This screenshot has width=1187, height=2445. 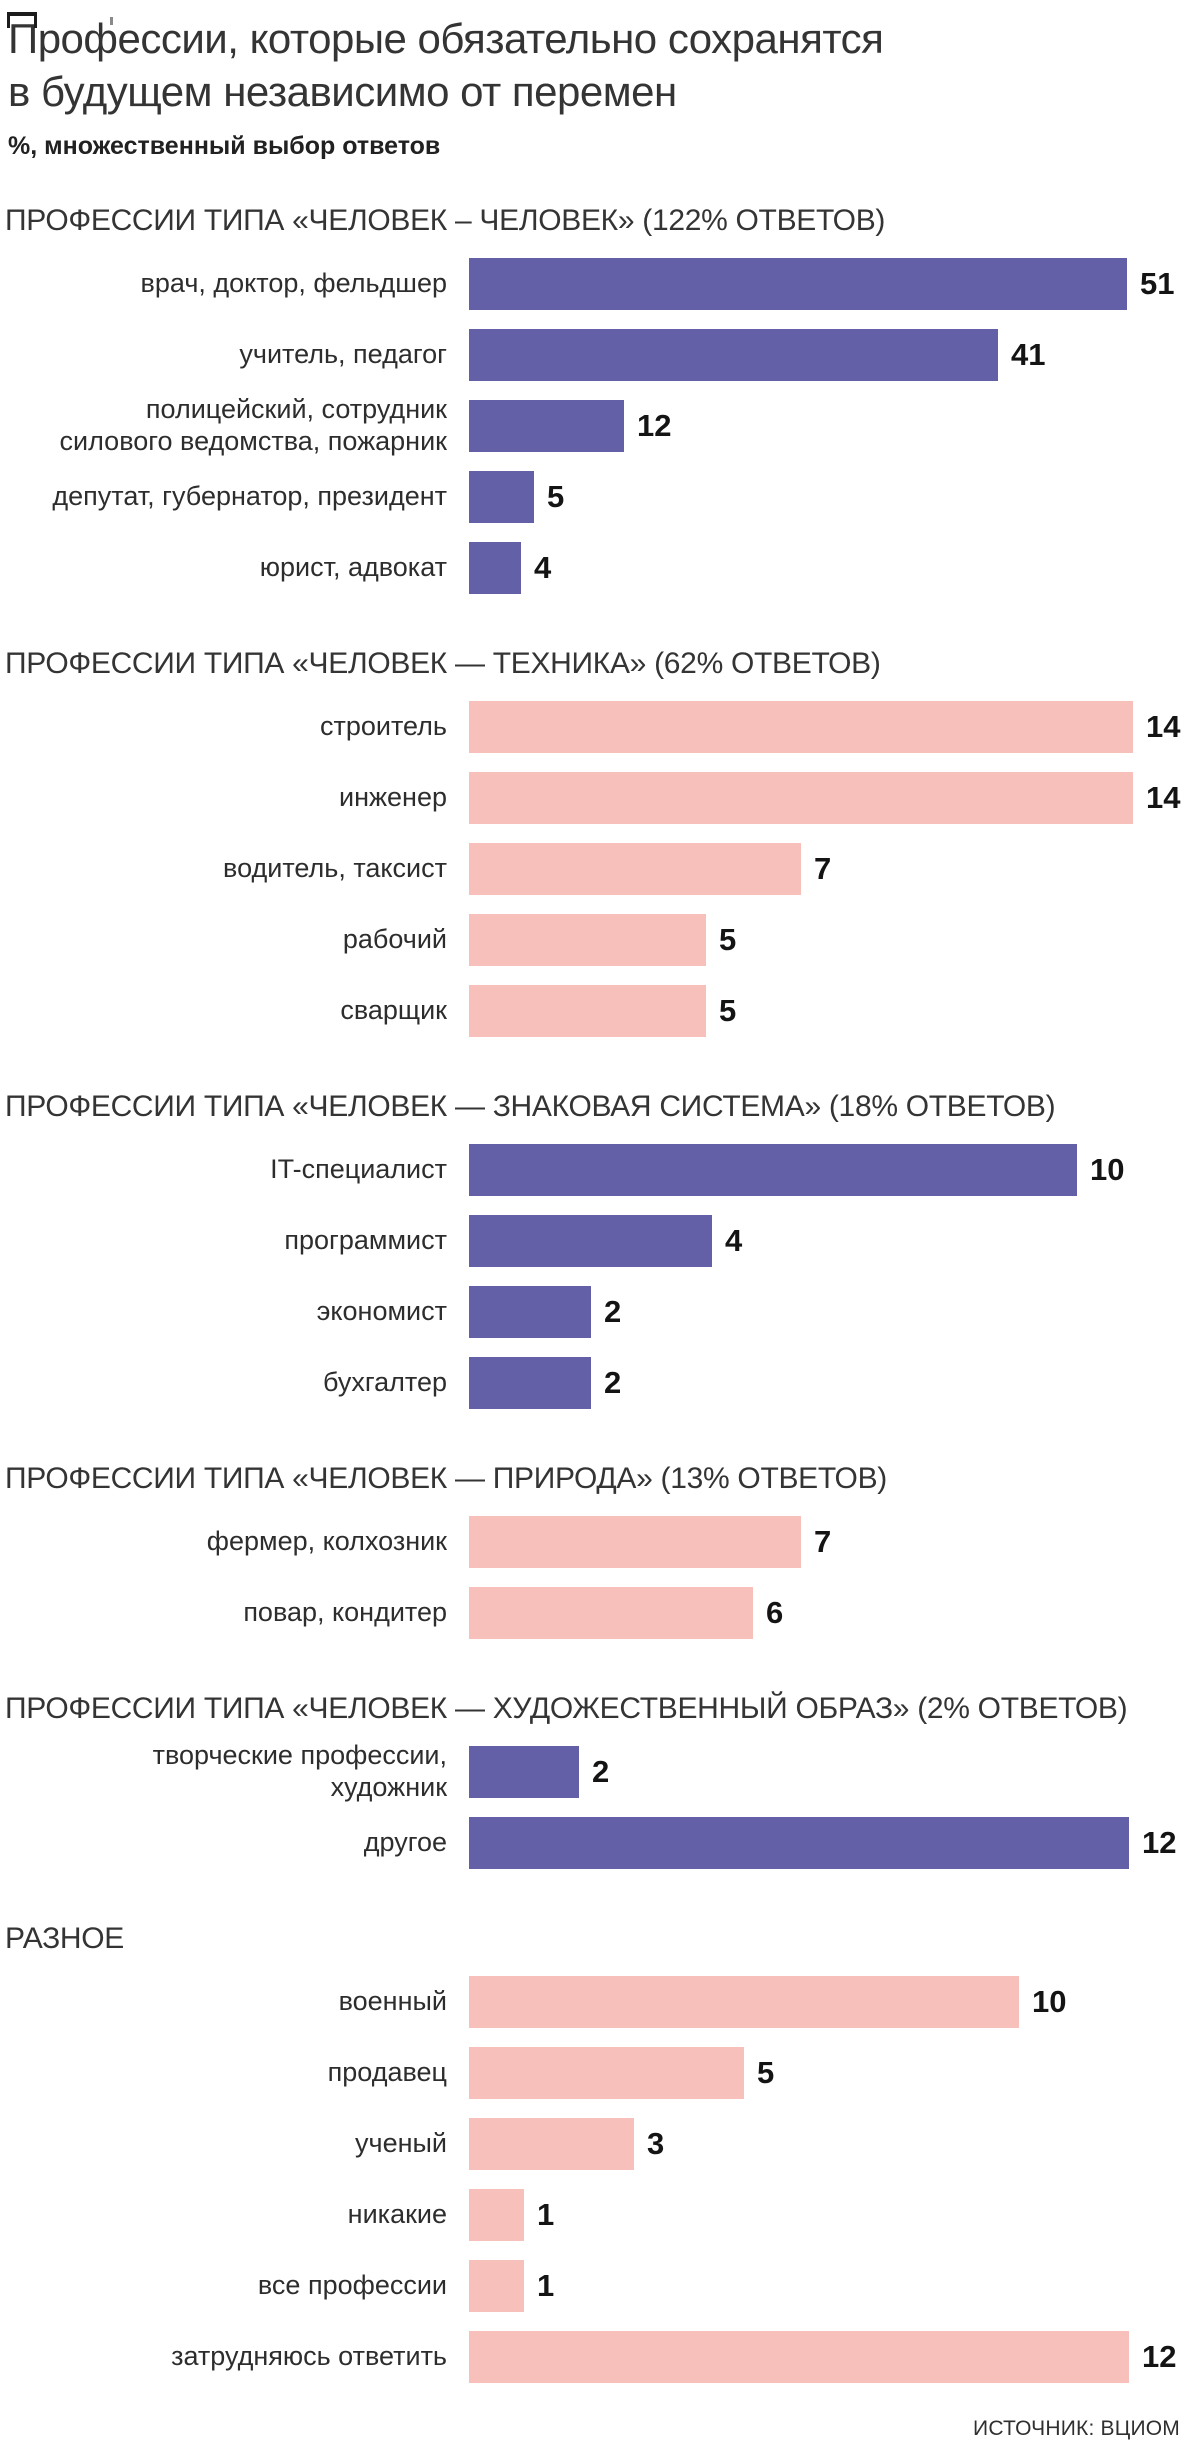 I want to click on bar-label: военный, so click(x=392, y=2001).